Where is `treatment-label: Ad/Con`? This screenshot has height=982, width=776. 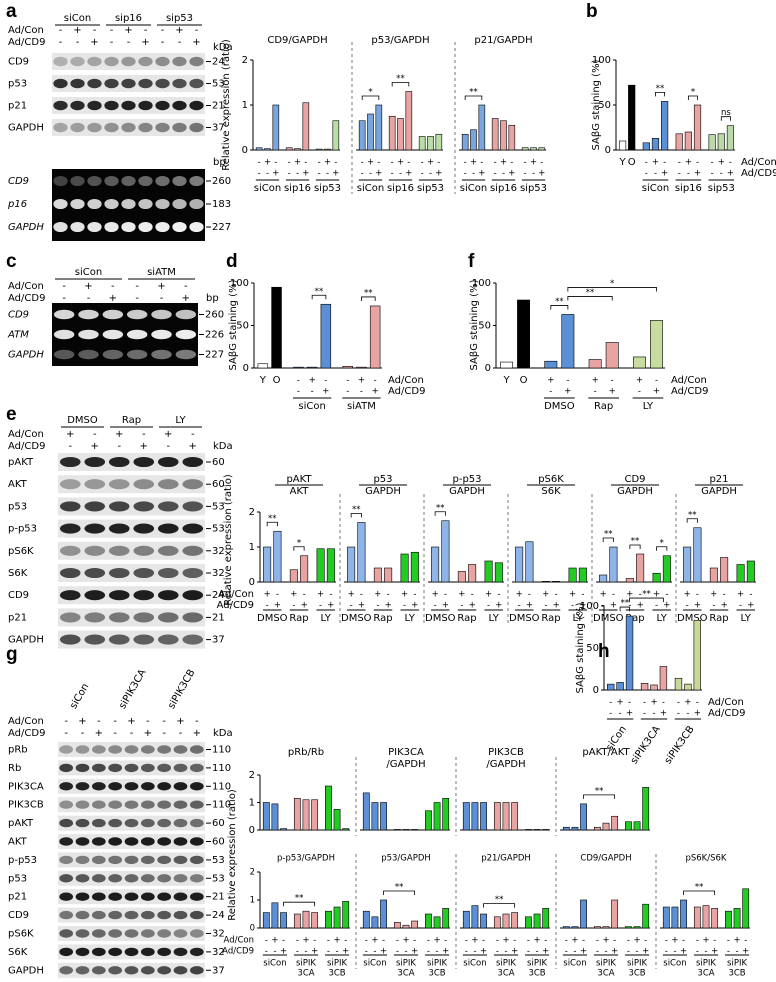 treatment-label: Ad/Con is located at coordinates (758, 162).